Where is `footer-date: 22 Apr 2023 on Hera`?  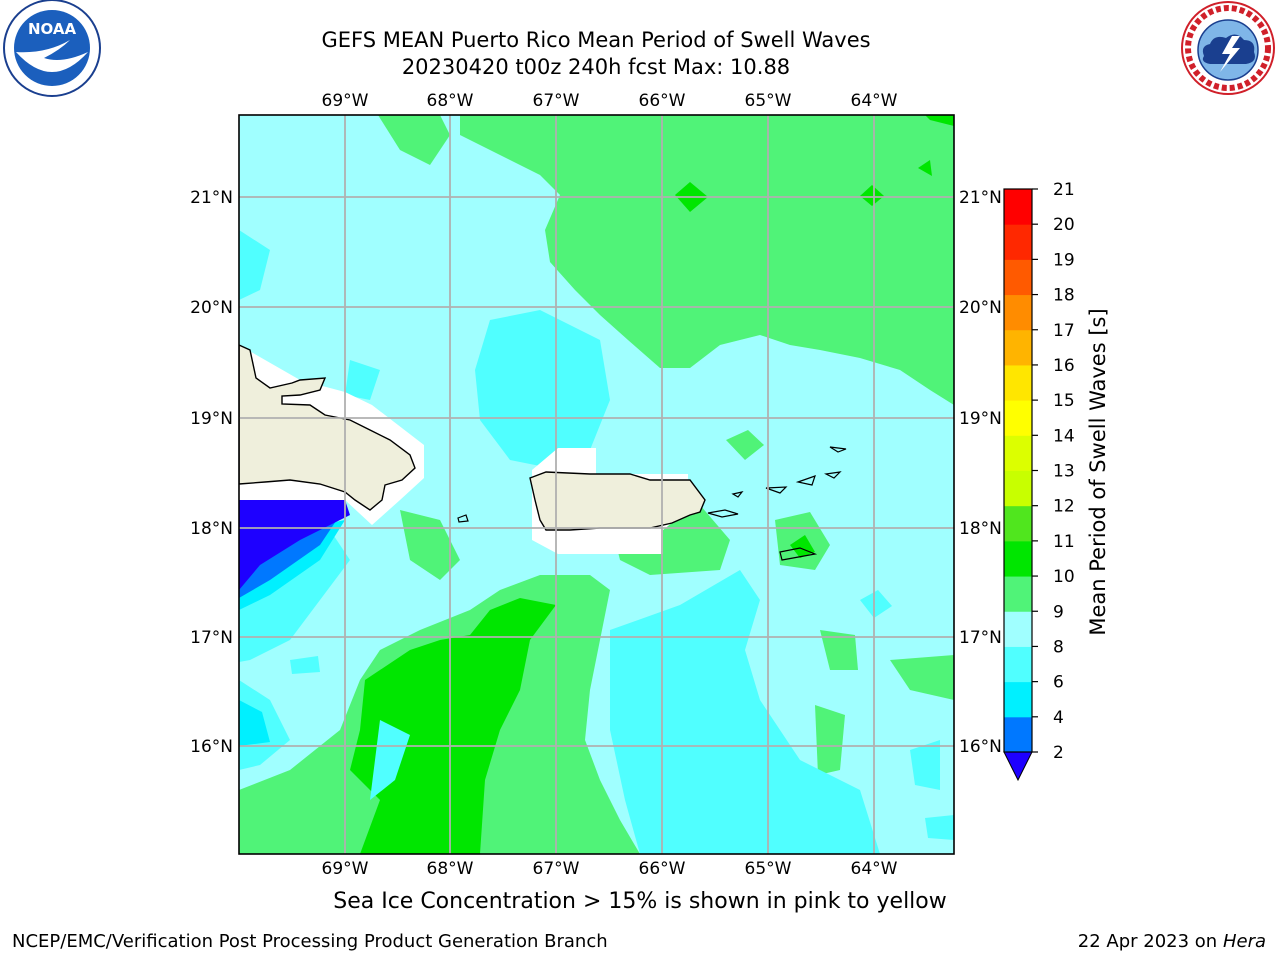
footer-date: 22 Apr 2023 on Hera is located at coordinates (1172, 941).